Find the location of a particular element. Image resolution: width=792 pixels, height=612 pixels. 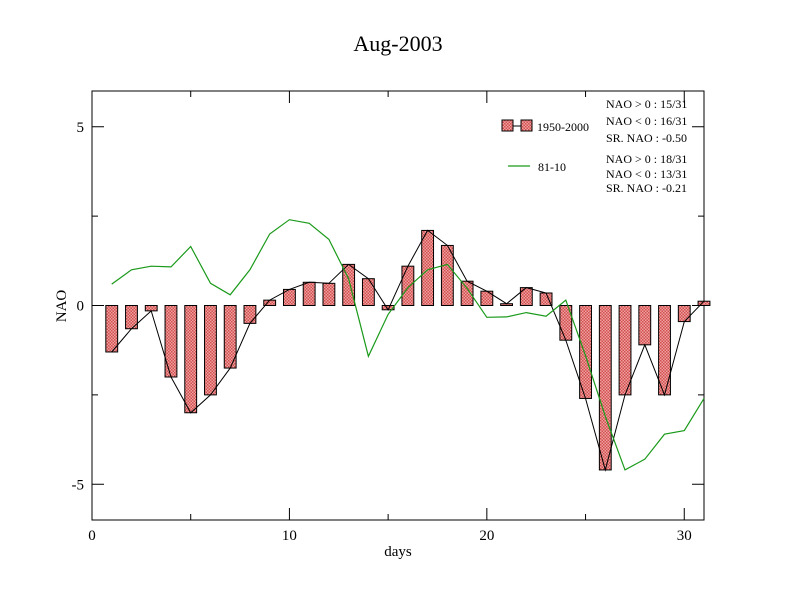

legend: 1950-2000 81-10 NAO > 0 : 15/31 NAO < 0 is located at coordinates (594, 146).